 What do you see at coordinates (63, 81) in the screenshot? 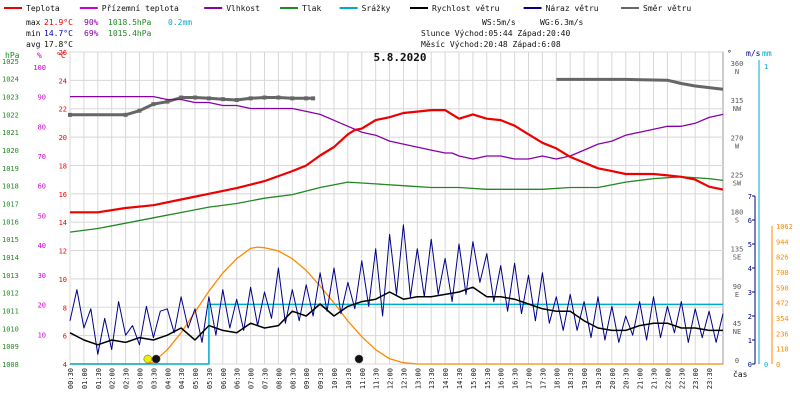
I see `celsius-tick-label: 24` at bounding box center [63, 81].